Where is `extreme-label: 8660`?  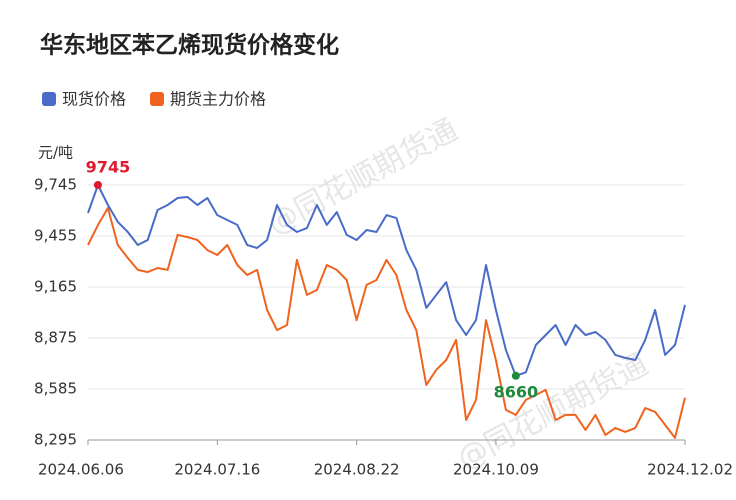
extreme-label: 8660 is located at coordinates (516, 391).